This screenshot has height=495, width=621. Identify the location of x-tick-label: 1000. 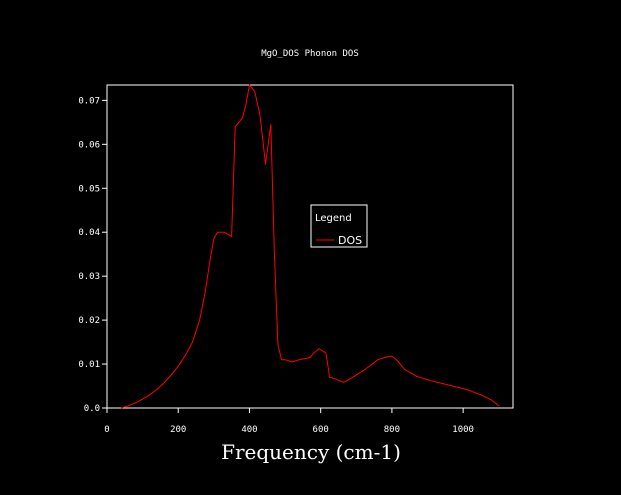
(463, 430).